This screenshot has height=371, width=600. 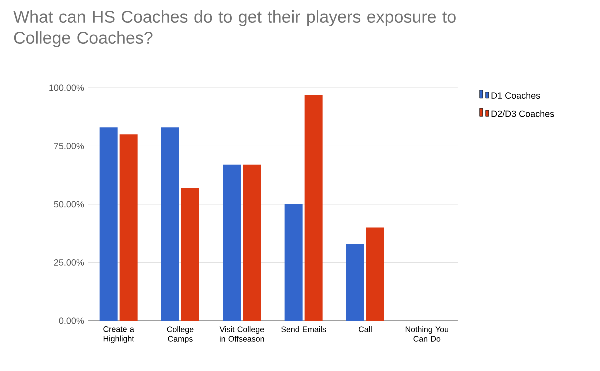 What do you see at coordinates (69, 263) in the screenshot?
I see `y-tick-label: 25.00%` at bounding box center [69, 263].